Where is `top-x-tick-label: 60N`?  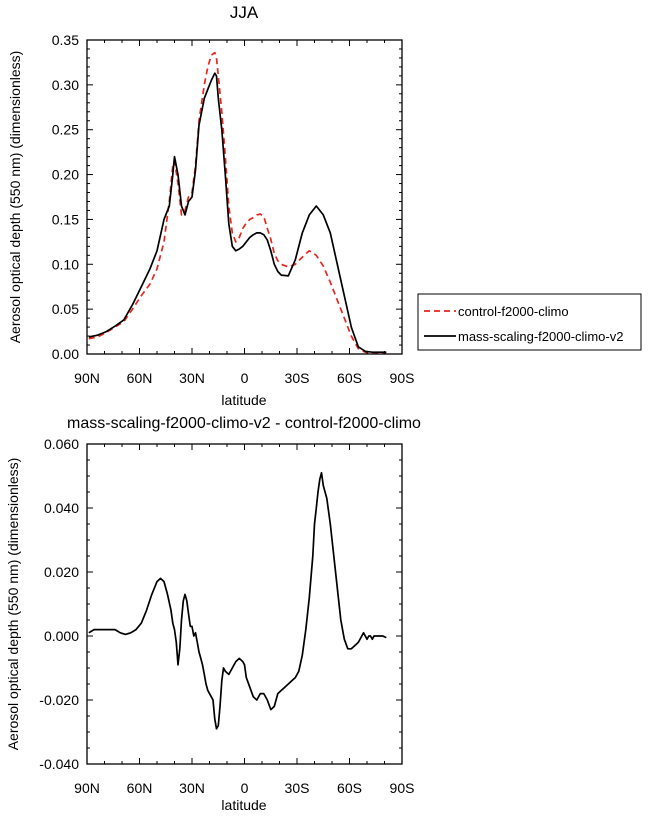
top-x-tick-label: 60N is located at coordinates (140, 378).